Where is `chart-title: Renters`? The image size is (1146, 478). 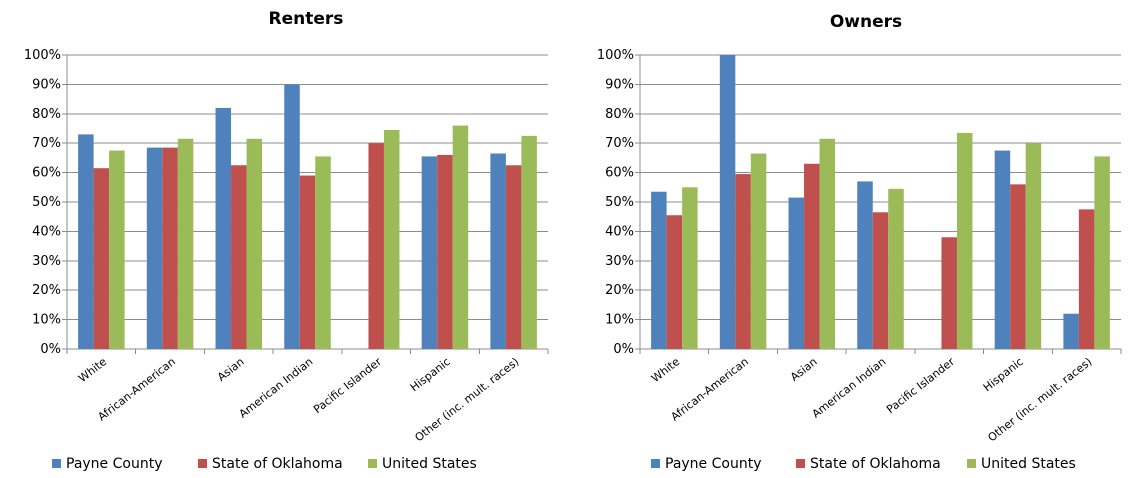 chart-title: Renters is located at coordinates (306, 19).